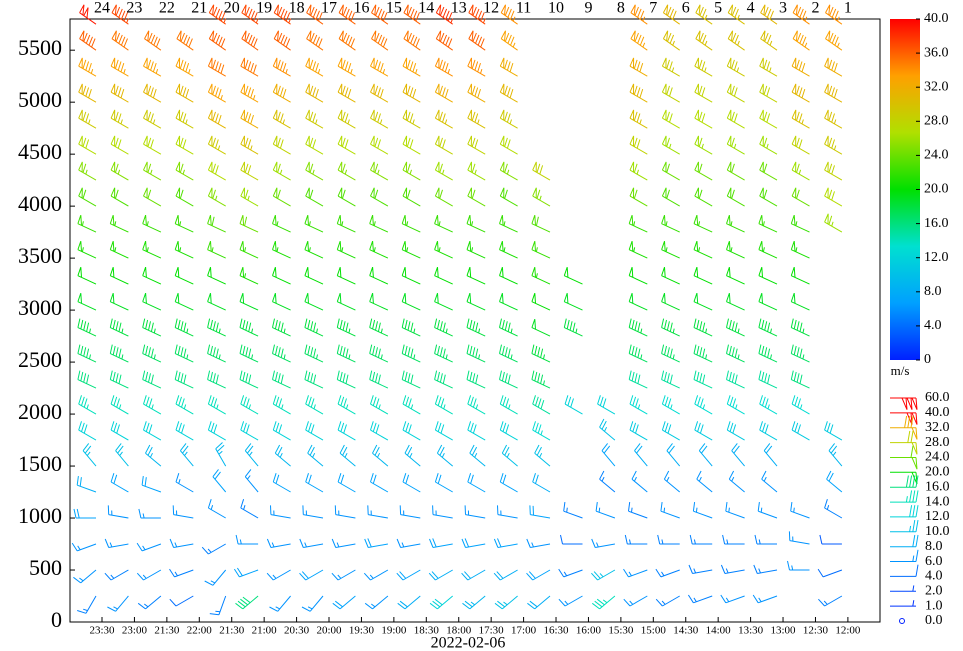 The width and height of the screenshot is (963, 651). What do you see at coordinates (56, 619) in the screenshot?
I see `y-tick-label: 0` at bounding box center [56, 619].